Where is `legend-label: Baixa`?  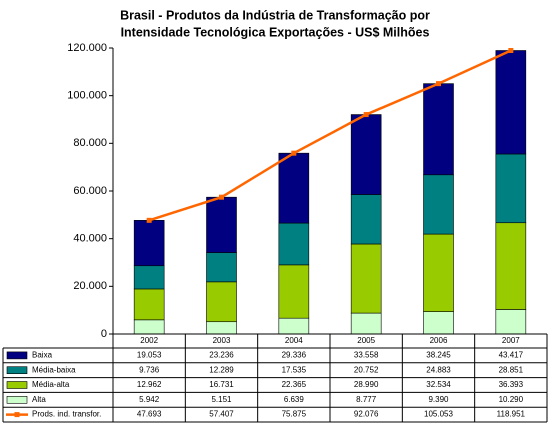
legend-label: Baixa is located at coordinates (42, 355).